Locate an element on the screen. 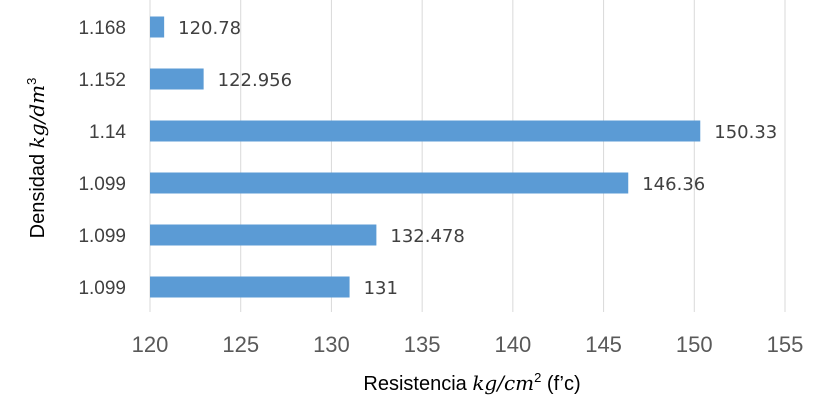 The width and height of the screenshot is (818, 413). x-axis-title-prefix: Resistencia is located at coordinates (417, 384).